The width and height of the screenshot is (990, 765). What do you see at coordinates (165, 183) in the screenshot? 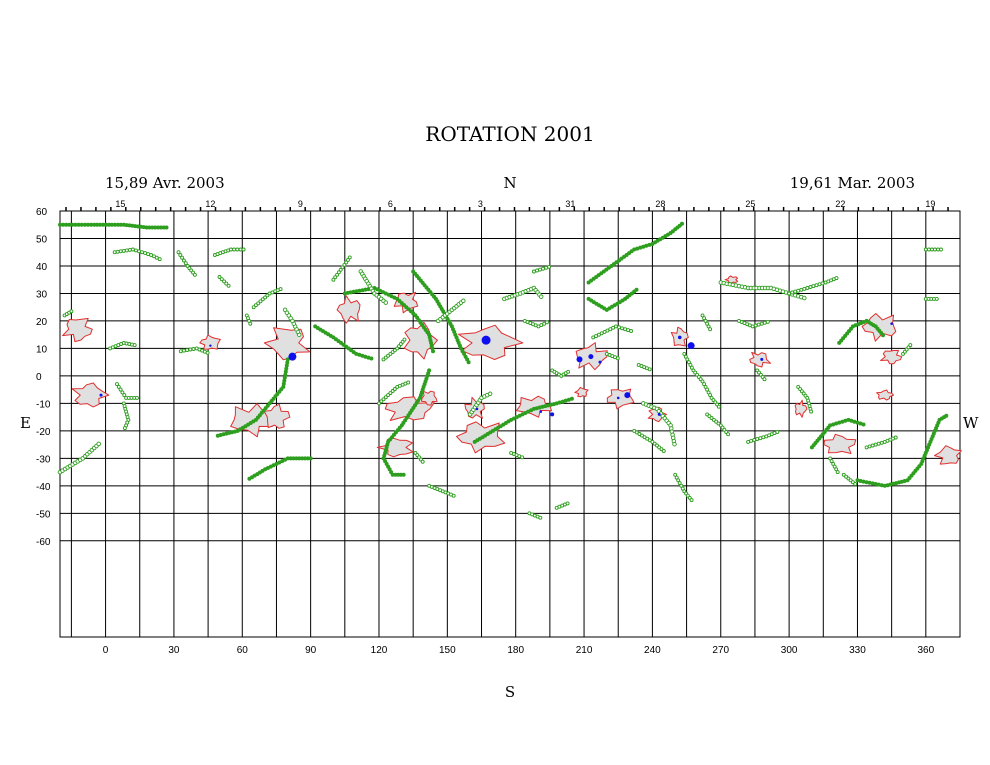
I see `left-date-label: 15,89 Avr. 2003` at bounding box center [165, 183].